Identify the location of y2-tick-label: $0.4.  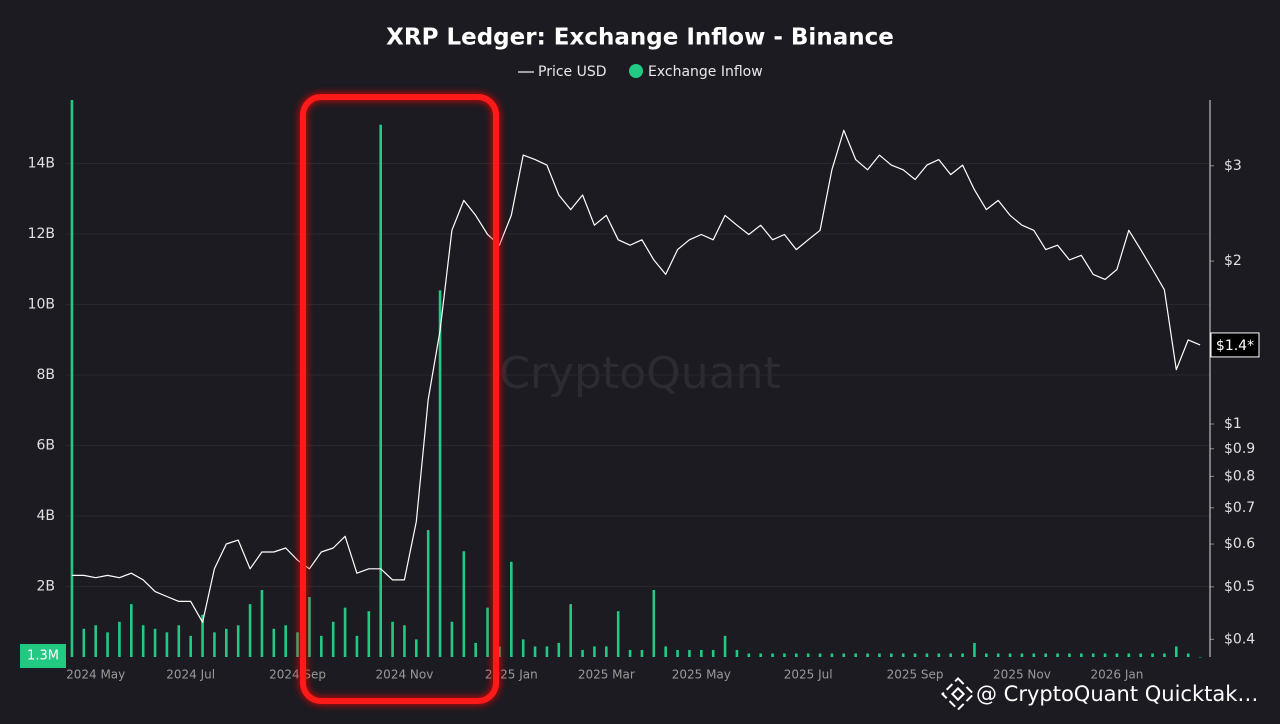
(1239, 639).